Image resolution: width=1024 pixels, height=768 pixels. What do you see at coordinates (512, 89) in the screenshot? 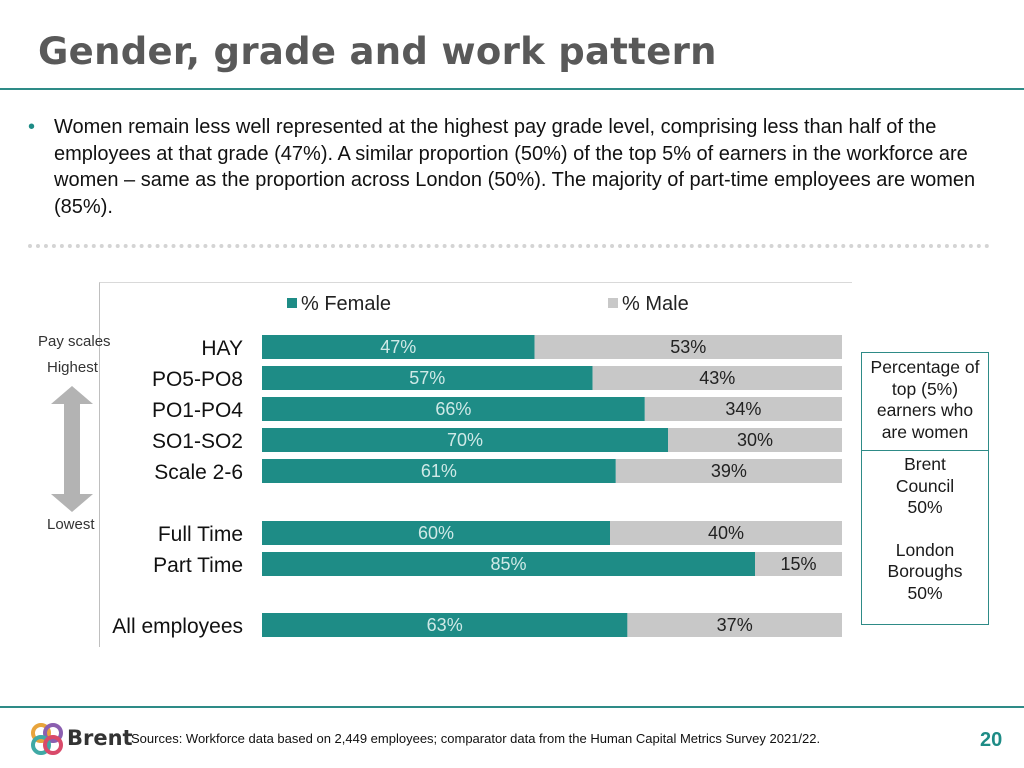
I see `title-rule` at bounding box center [512, 89].